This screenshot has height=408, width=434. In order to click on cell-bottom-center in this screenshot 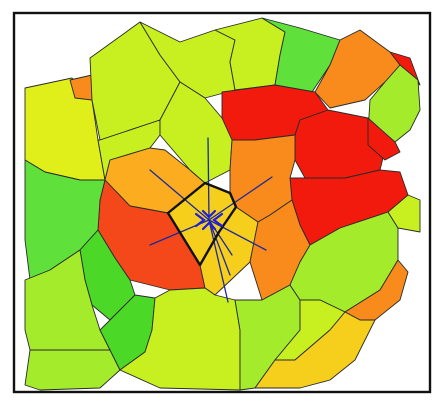, I will do `click(180, 339)`.